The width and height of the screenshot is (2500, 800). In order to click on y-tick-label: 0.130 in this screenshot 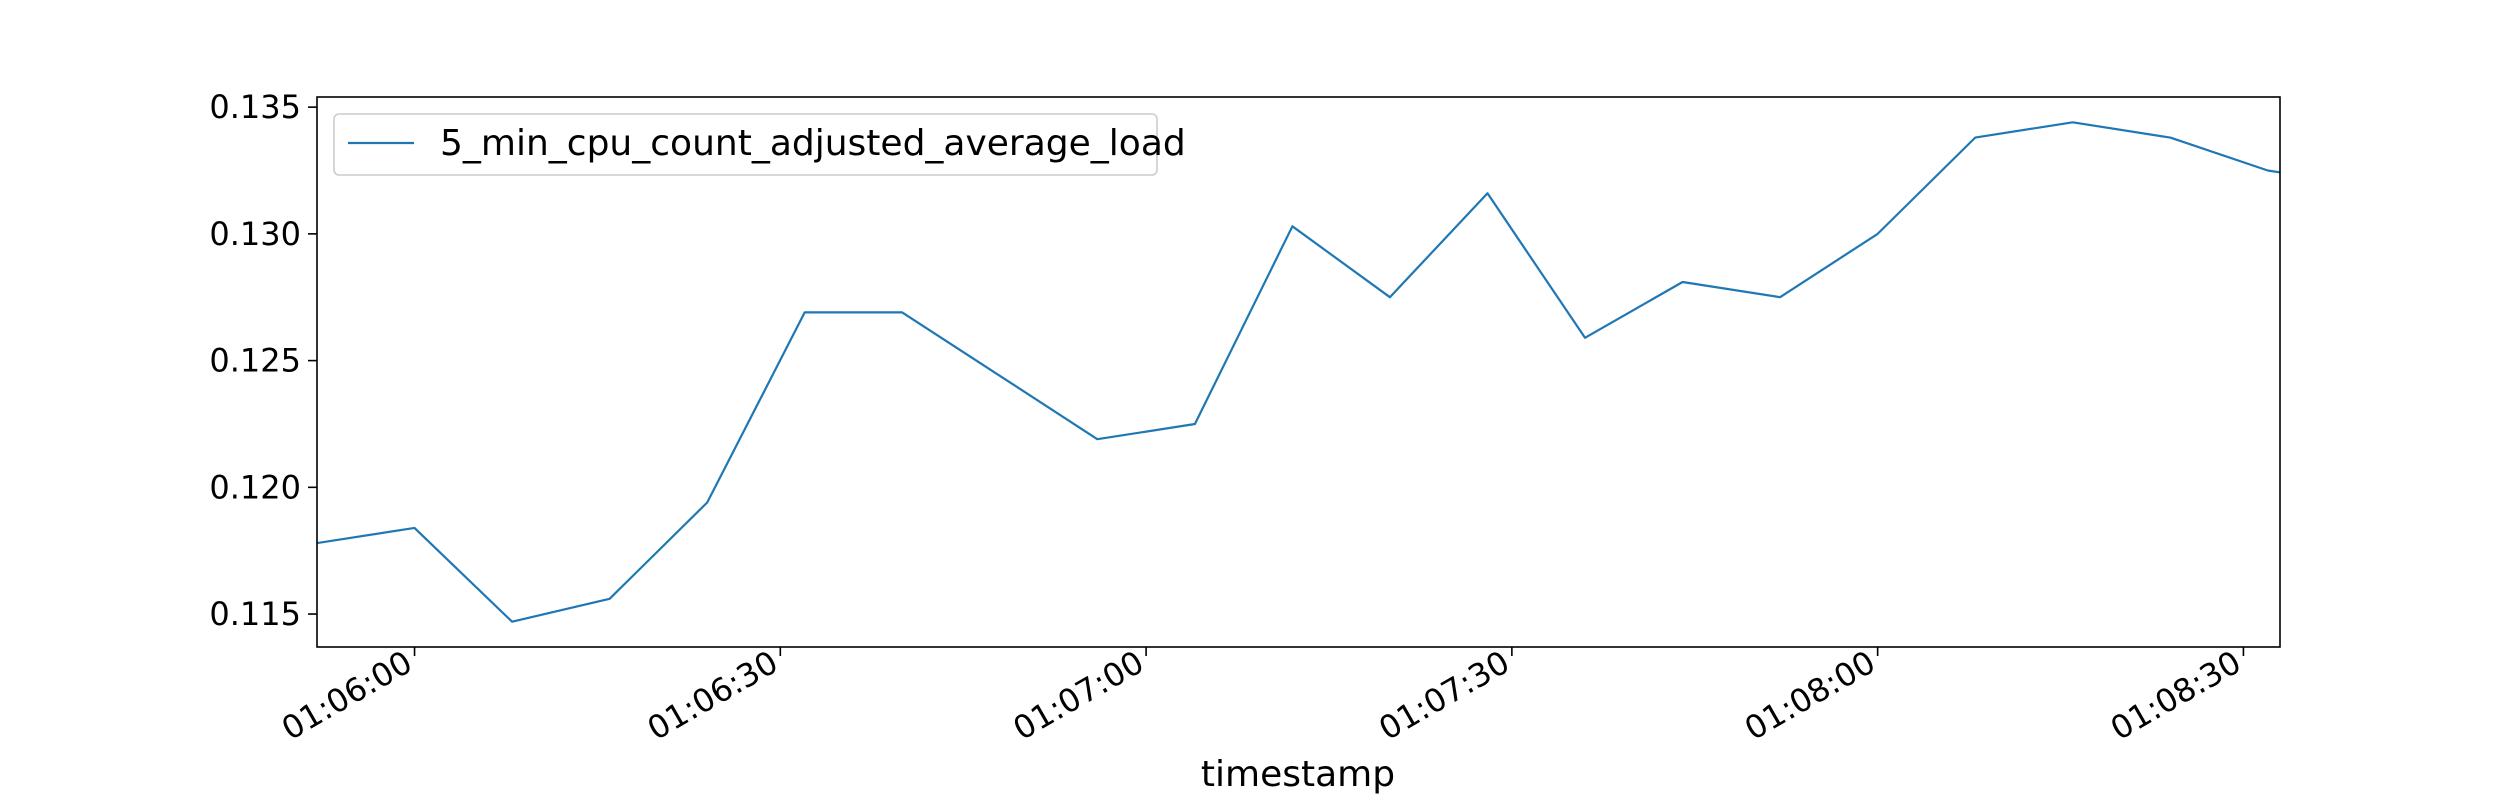, I will do `click(255, 234)`.